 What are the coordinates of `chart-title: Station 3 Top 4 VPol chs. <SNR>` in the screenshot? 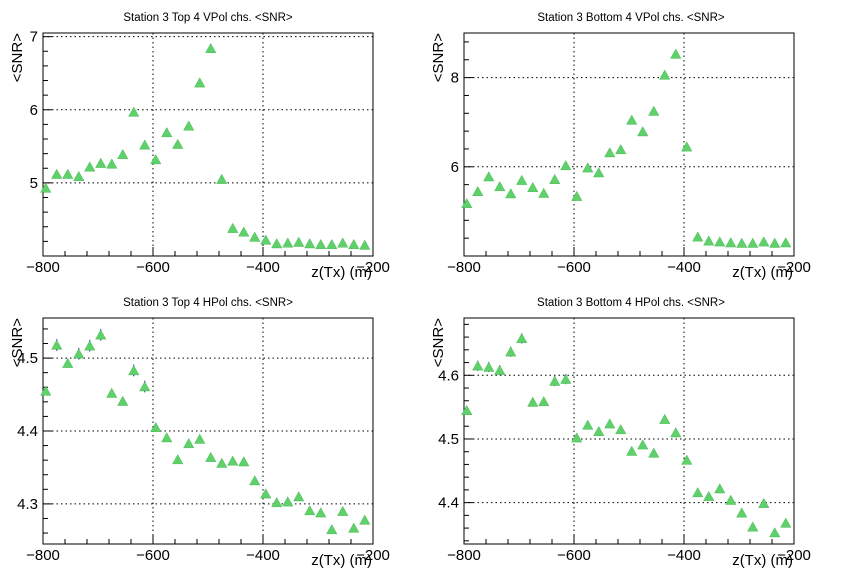 It's located at (207, 18).